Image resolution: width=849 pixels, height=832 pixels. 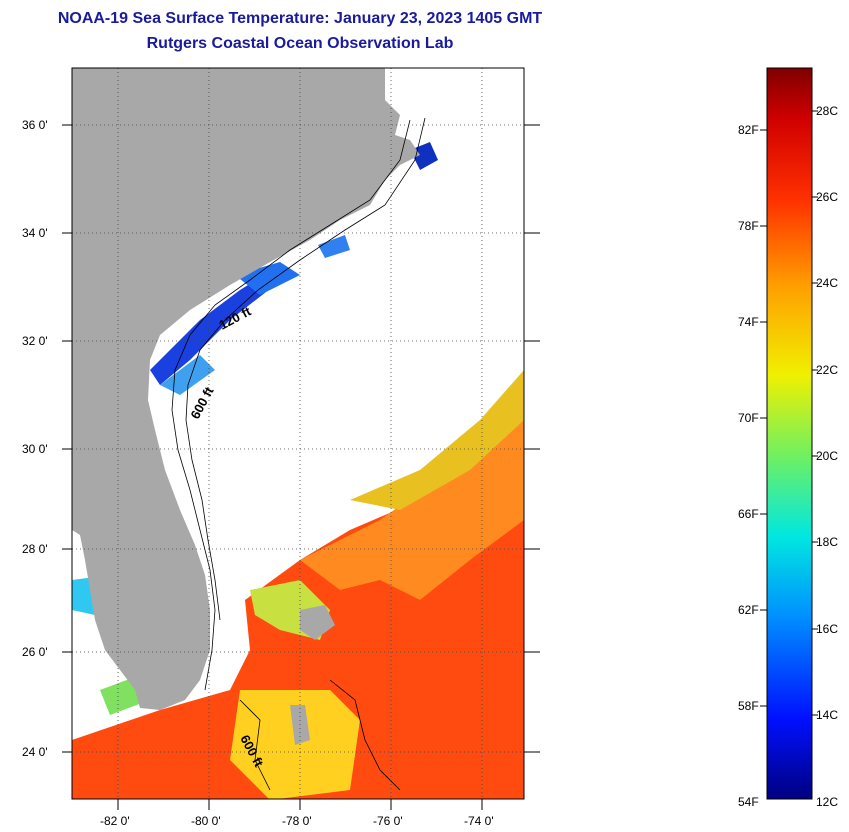 What do you see at coordinates (748, 466) in the screenshot?
I see `colorbar-fahrenheit-labels: 82F 78F 74F 70F 66F 62F 58F 54F` at bounding box center [748, 466].